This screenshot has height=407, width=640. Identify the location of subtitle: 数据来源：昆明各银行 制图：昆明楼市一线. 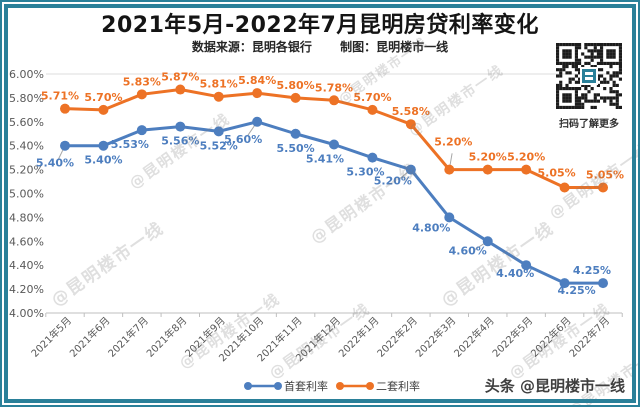
(320, 46).